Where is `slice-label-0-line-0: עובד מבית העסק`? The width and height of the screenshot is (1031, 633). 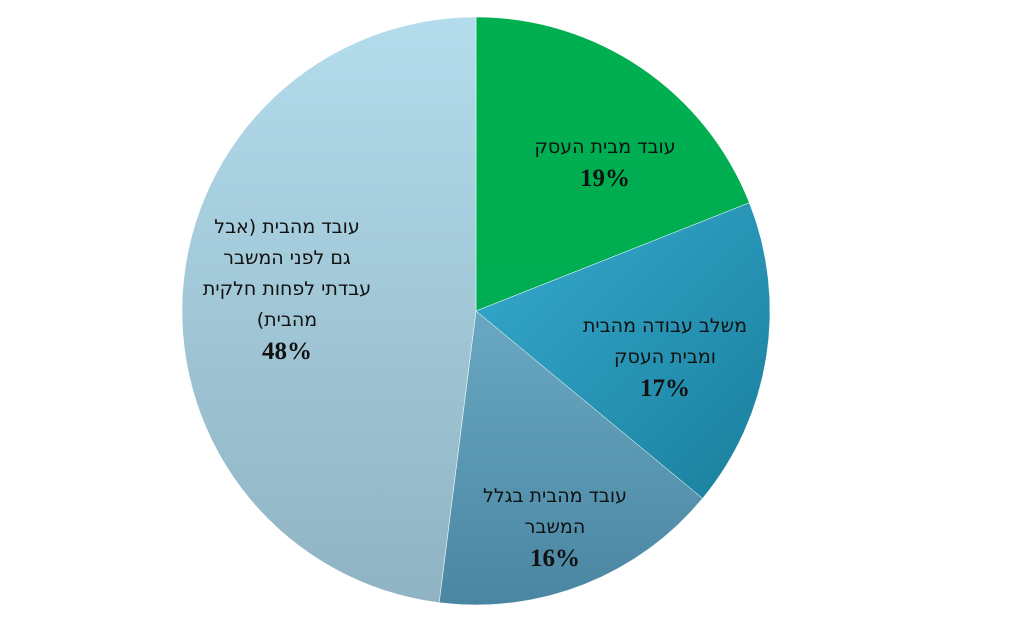 slice-label-0-line-0: עובד מבית העסק is located at coordinates (604, 147).